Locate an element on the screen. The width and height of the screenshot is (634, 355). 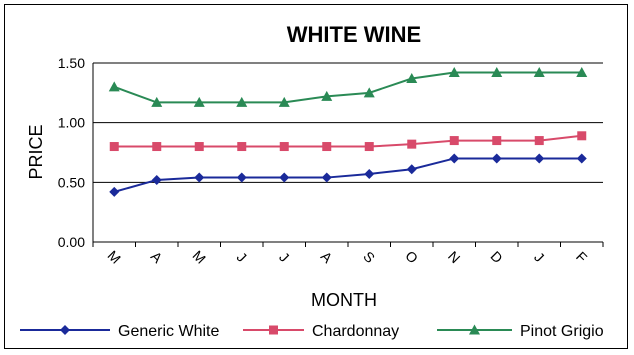
x-tick-label: N is located at coordinates (454, 257).